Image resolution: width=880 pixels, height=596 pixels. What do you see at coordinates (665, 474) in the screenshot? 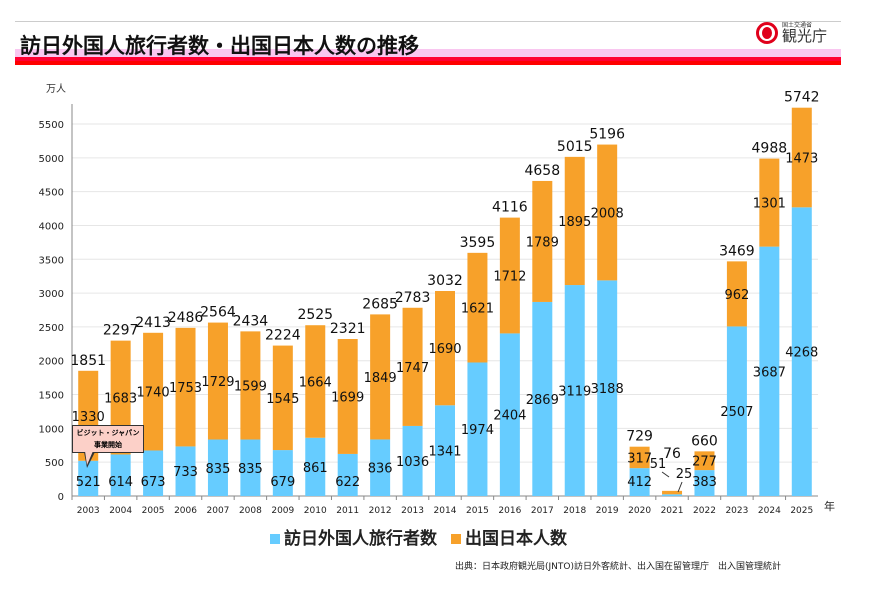
I see `leader-line` at bounding box center [665, 474].